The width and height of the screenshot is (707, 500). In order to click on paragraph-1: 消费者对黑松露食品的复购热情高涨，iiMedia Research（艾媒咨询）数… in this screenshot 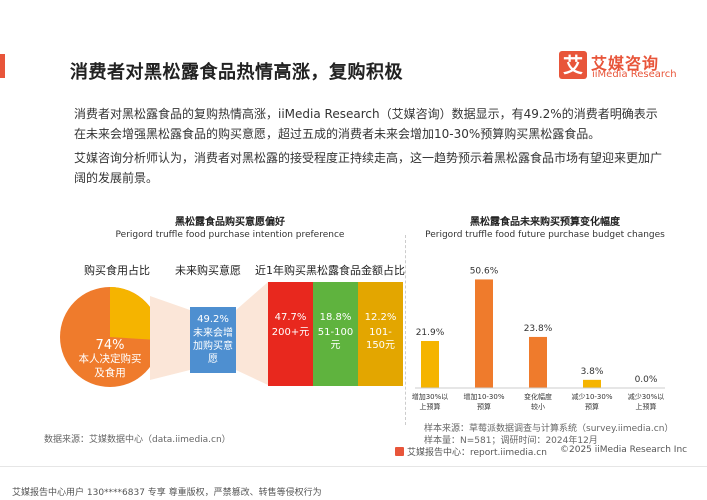, I will do `click(366, 124)`.